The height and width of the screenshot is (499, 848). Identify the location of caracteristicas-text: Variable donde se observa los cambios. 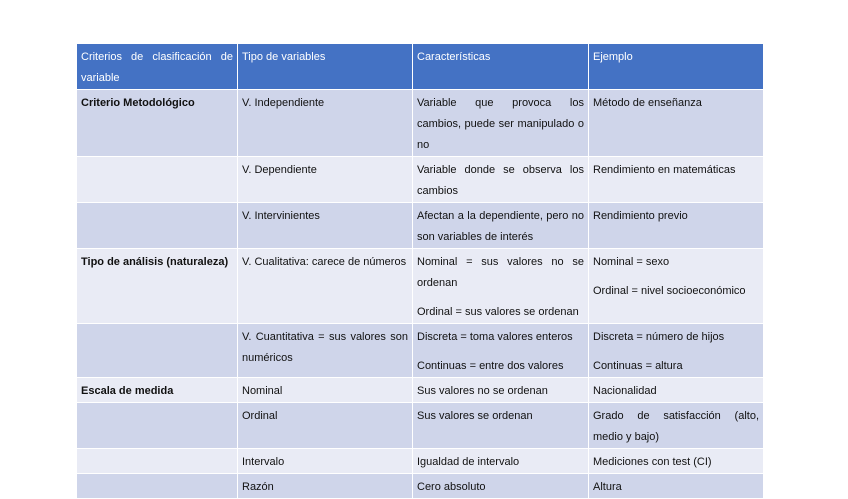
(500, 180).